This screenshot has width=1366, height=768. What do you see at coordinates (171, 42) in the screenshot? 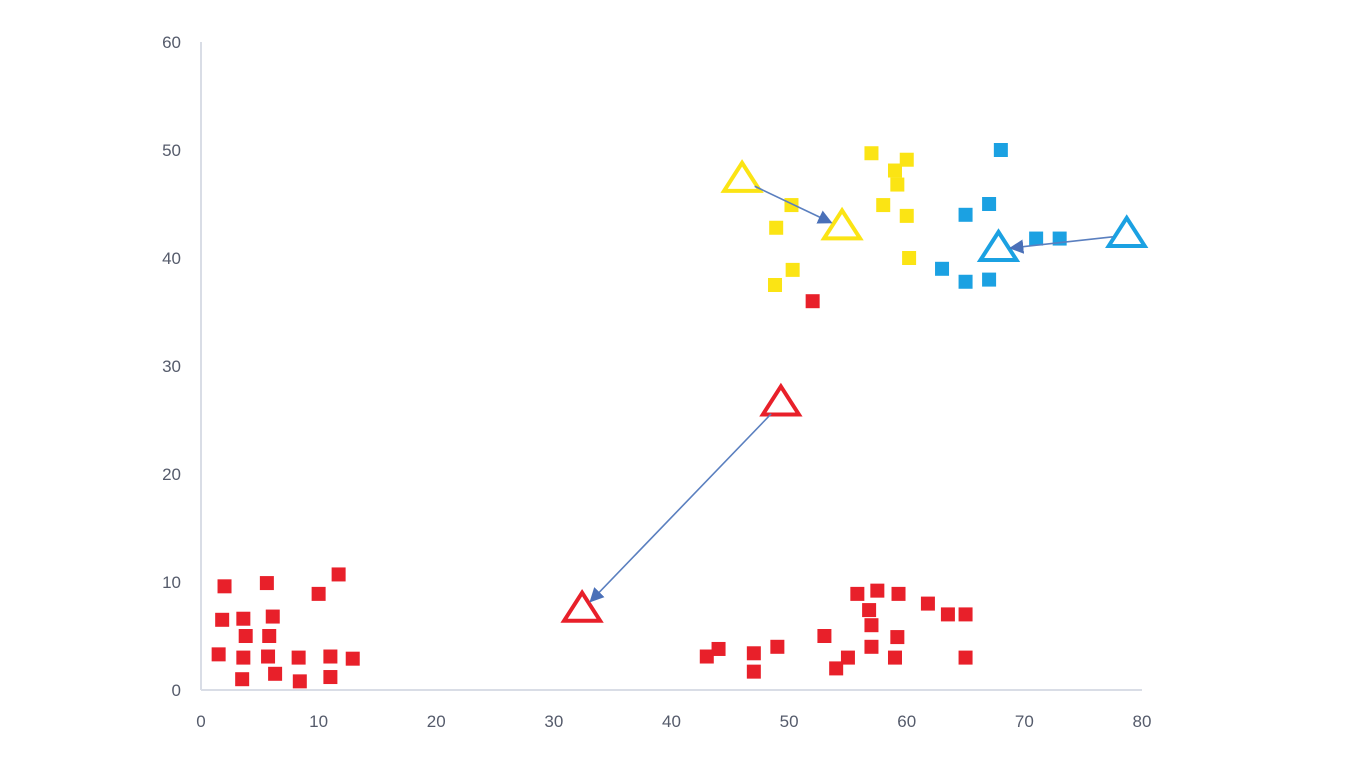
I see `y-tick-label: 60` at bounding box center [171, 42].